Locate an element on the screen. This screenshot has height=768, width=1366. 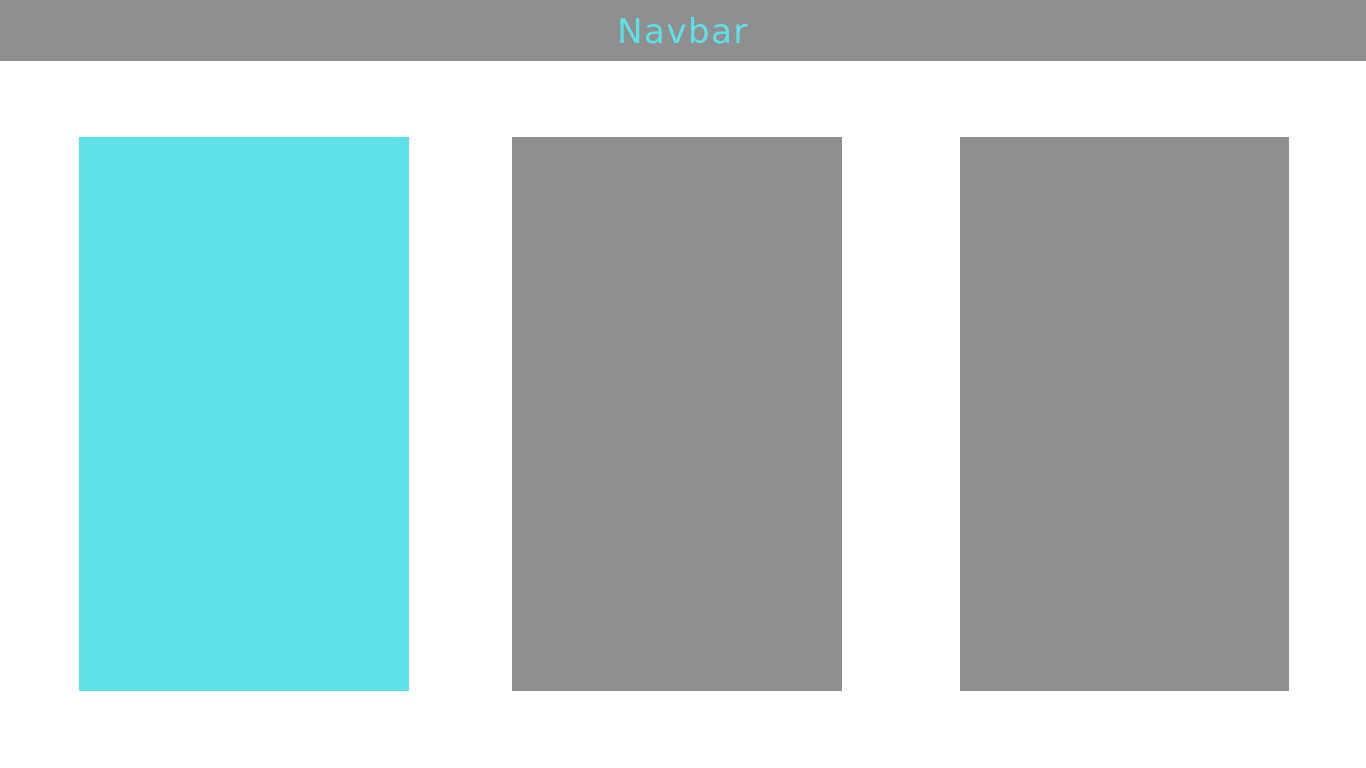
navbar-title: Navbar is located at coordinates (683, 31).